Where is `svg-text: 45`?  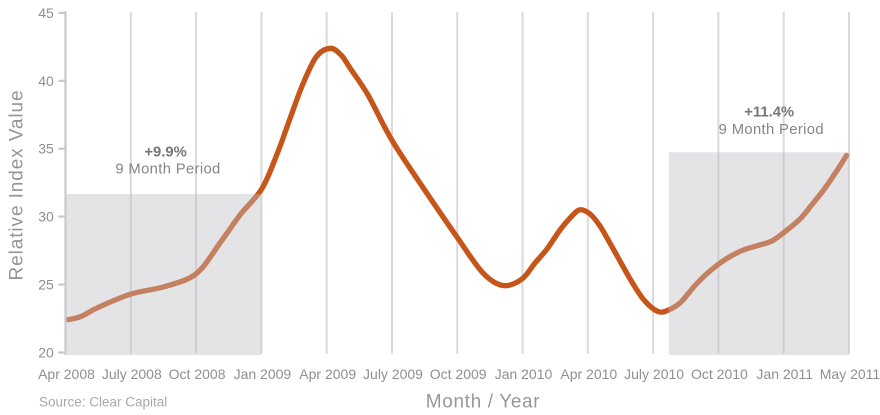
svg-text: 45 is located at coordinates (46, 13).